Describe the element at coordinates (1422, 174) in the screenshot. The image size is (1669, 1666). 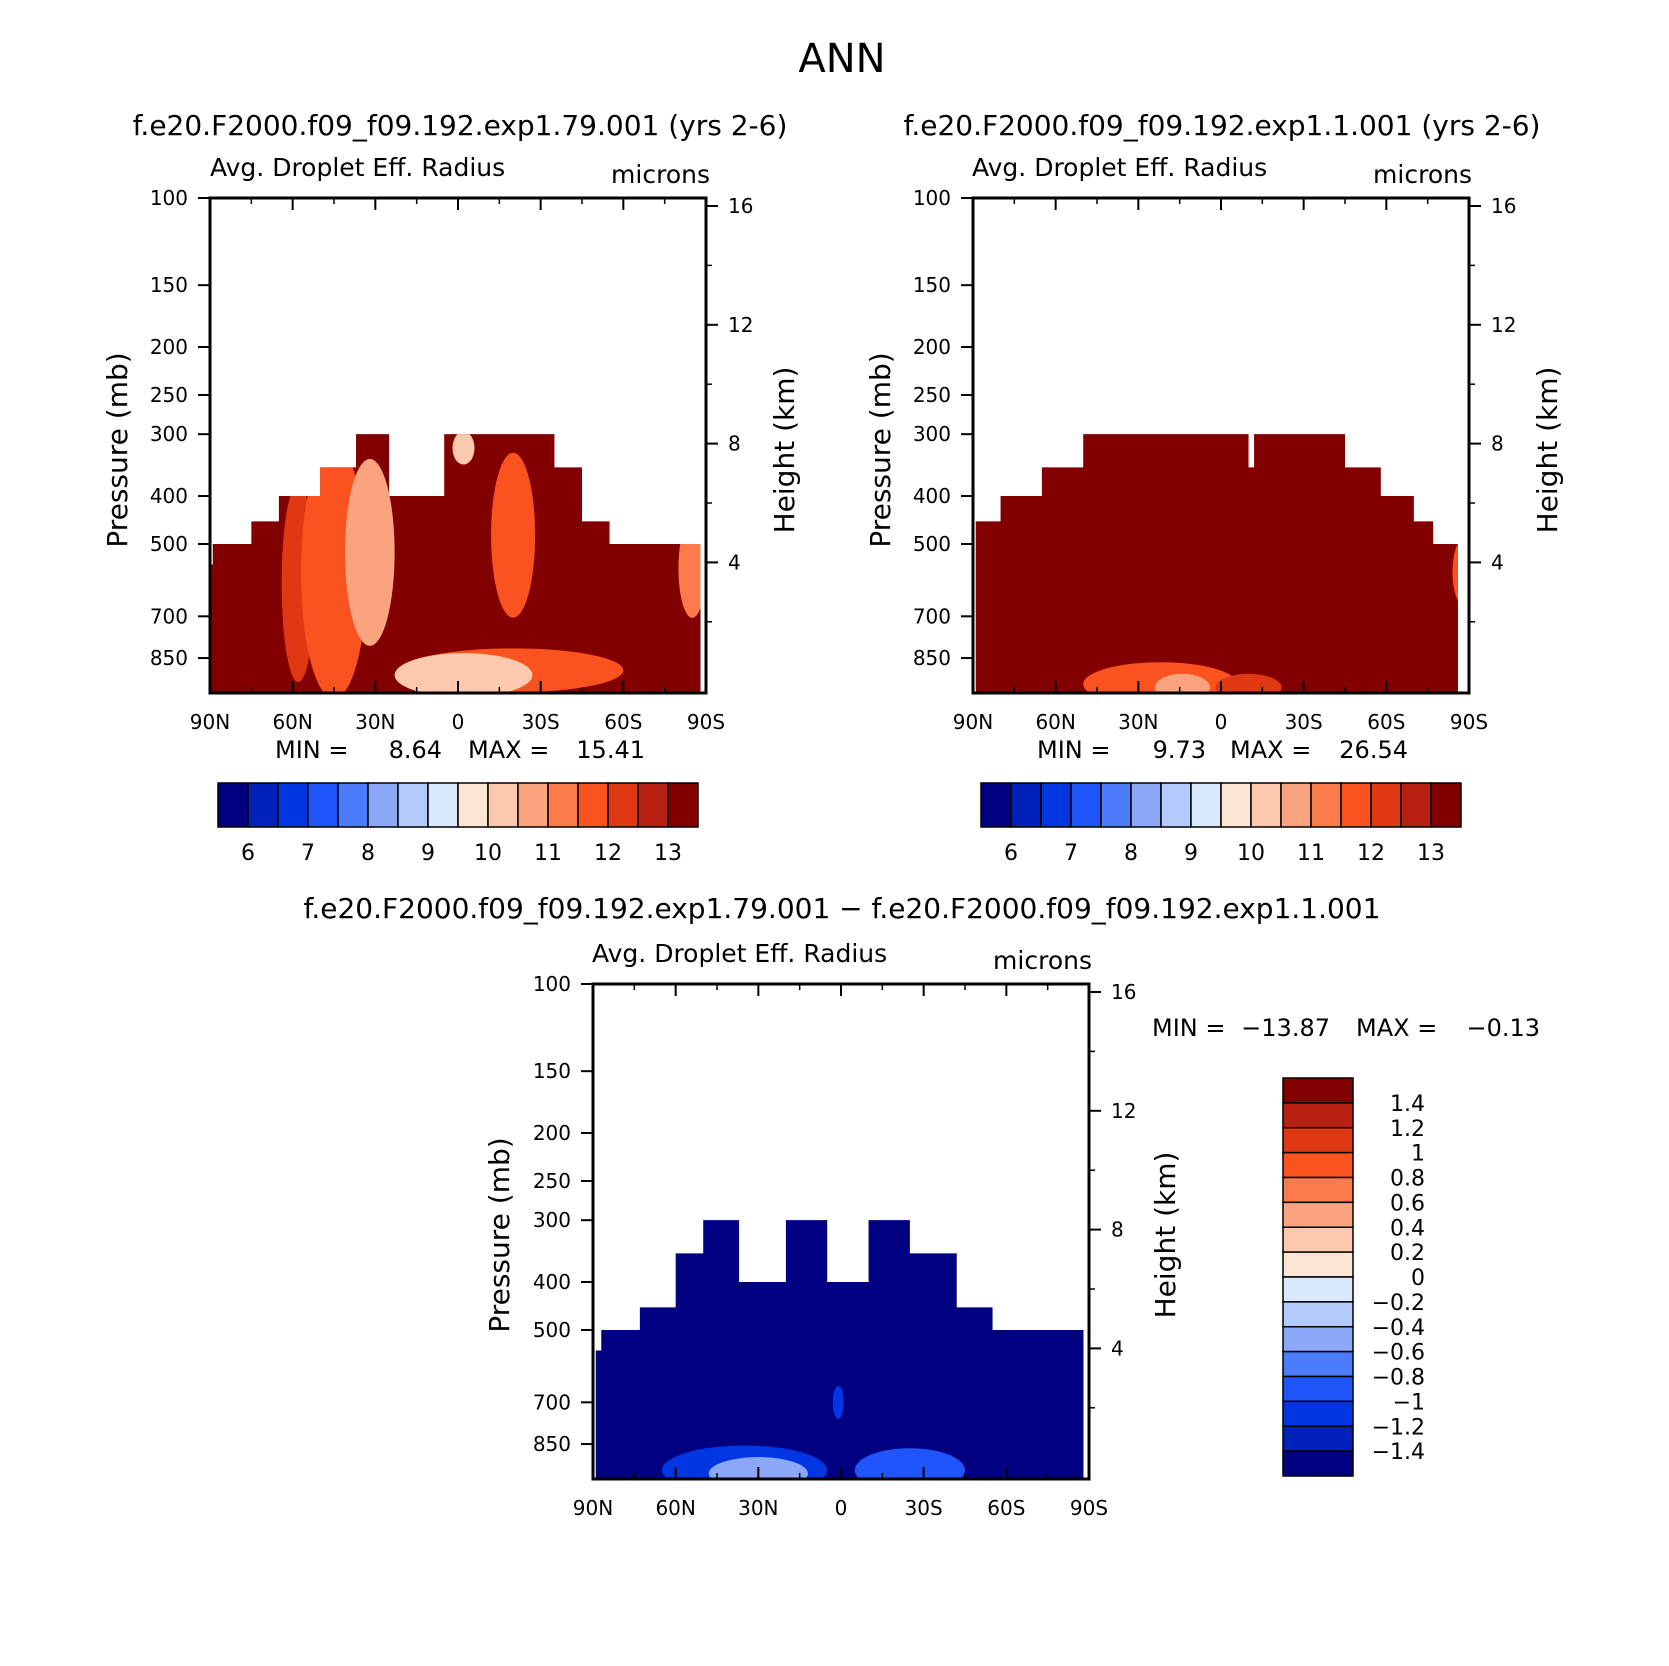
I see `panel-2-subtitle-right: microns` at that location.